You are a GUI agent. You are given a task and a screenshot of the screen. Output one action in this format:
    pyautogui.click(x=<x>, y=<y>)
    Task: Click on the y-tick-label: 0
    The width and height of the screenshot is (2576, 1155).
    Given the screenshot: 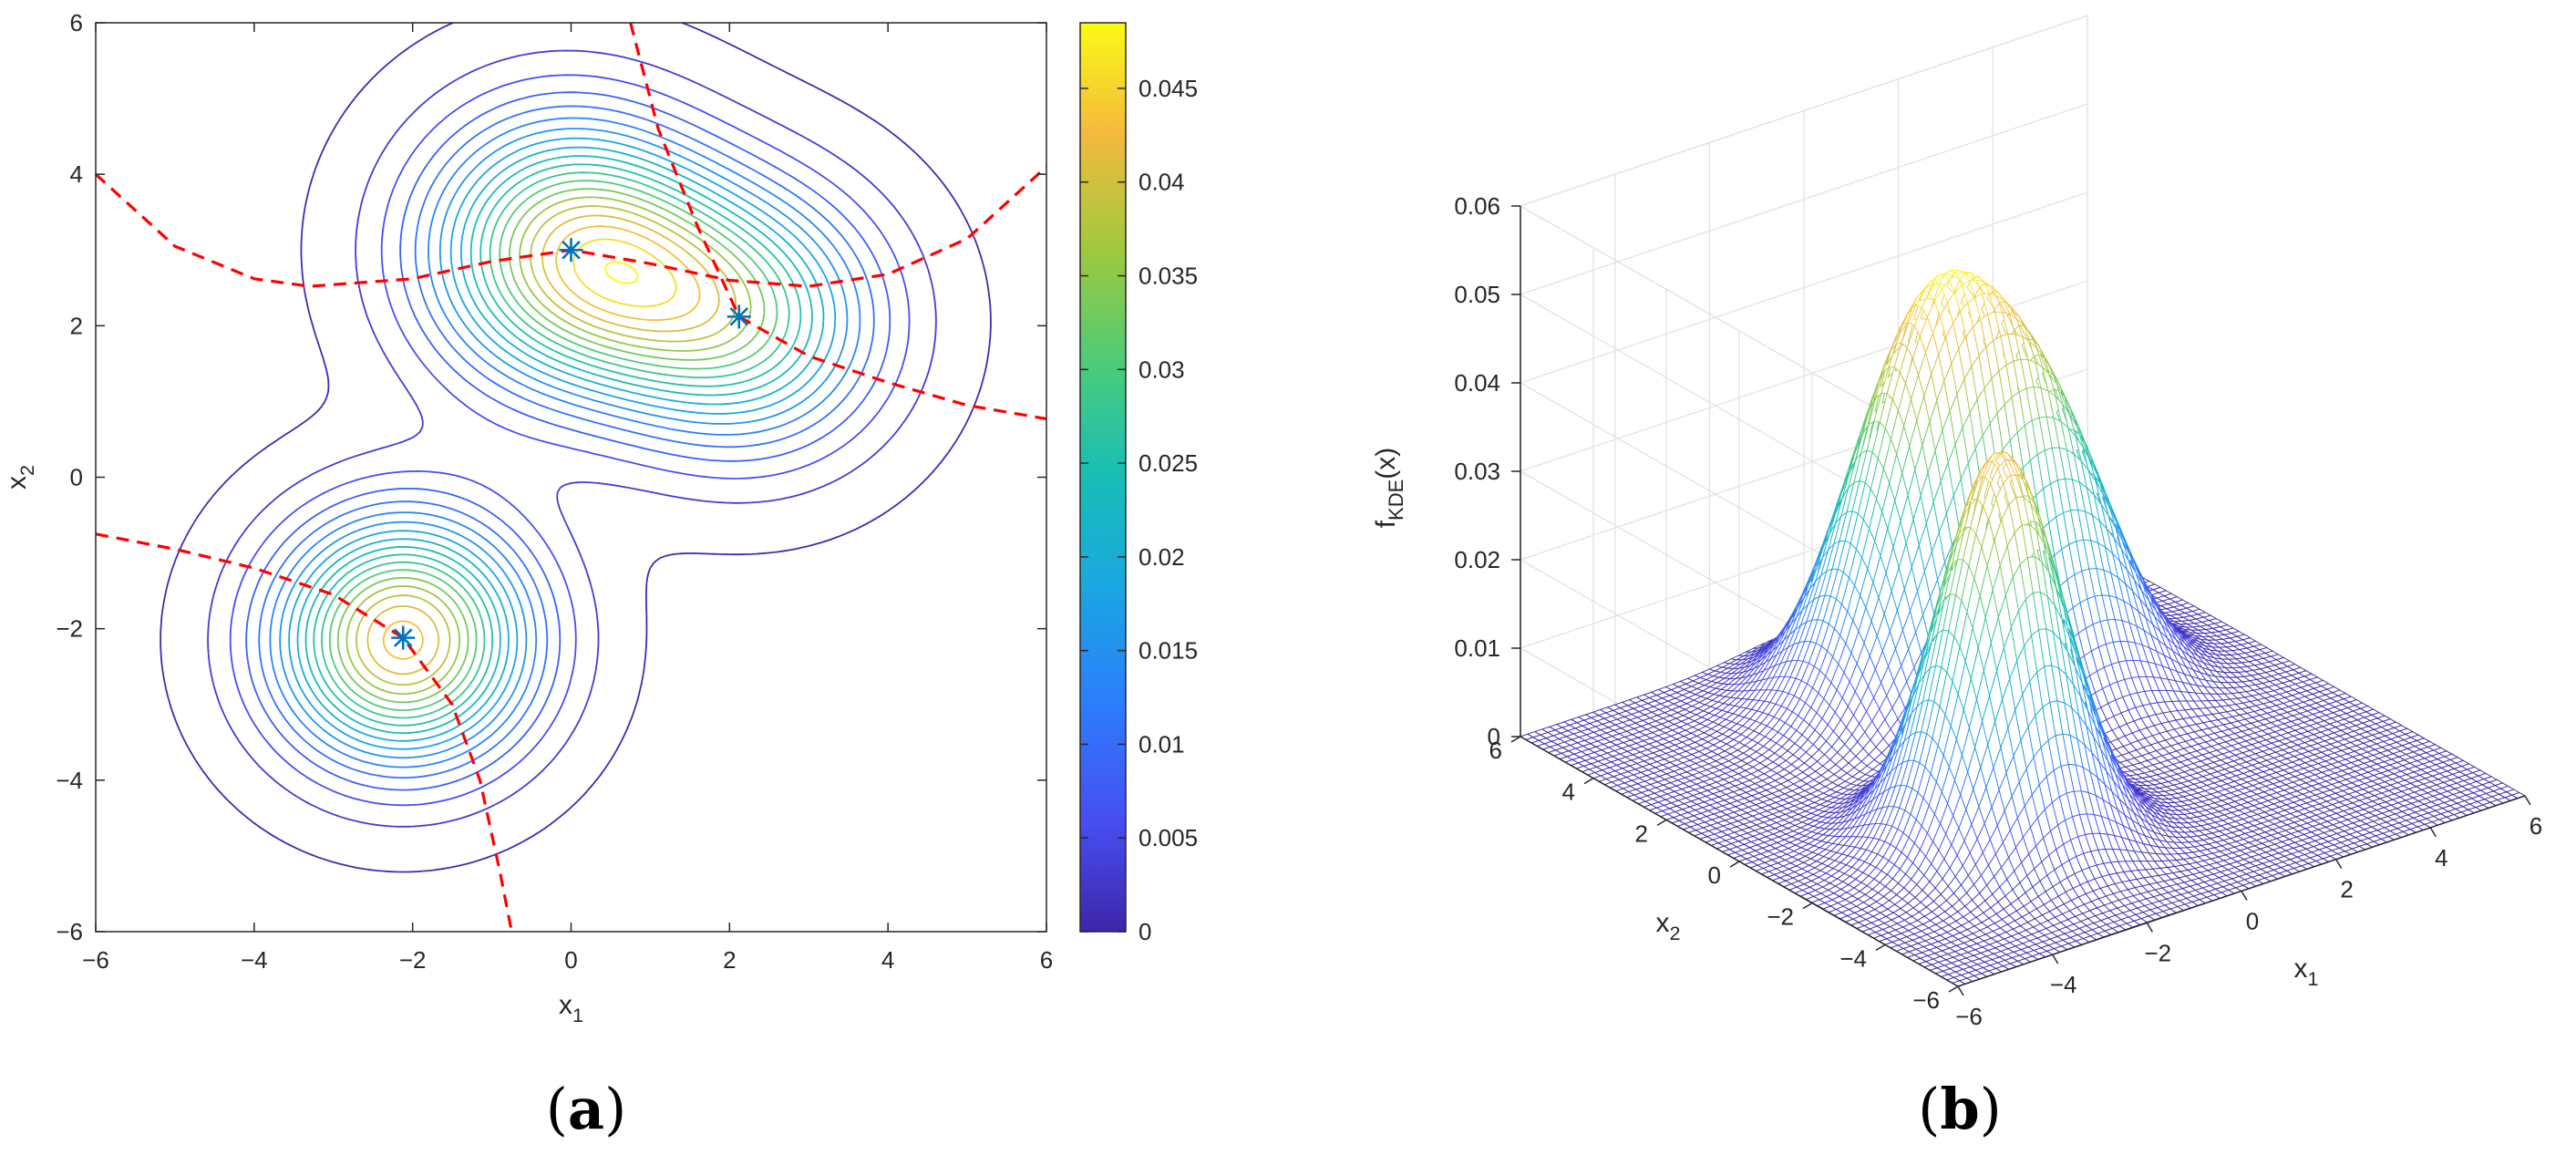 What is the action you would take?
    pyautogui.click(x=76, y=477)
    